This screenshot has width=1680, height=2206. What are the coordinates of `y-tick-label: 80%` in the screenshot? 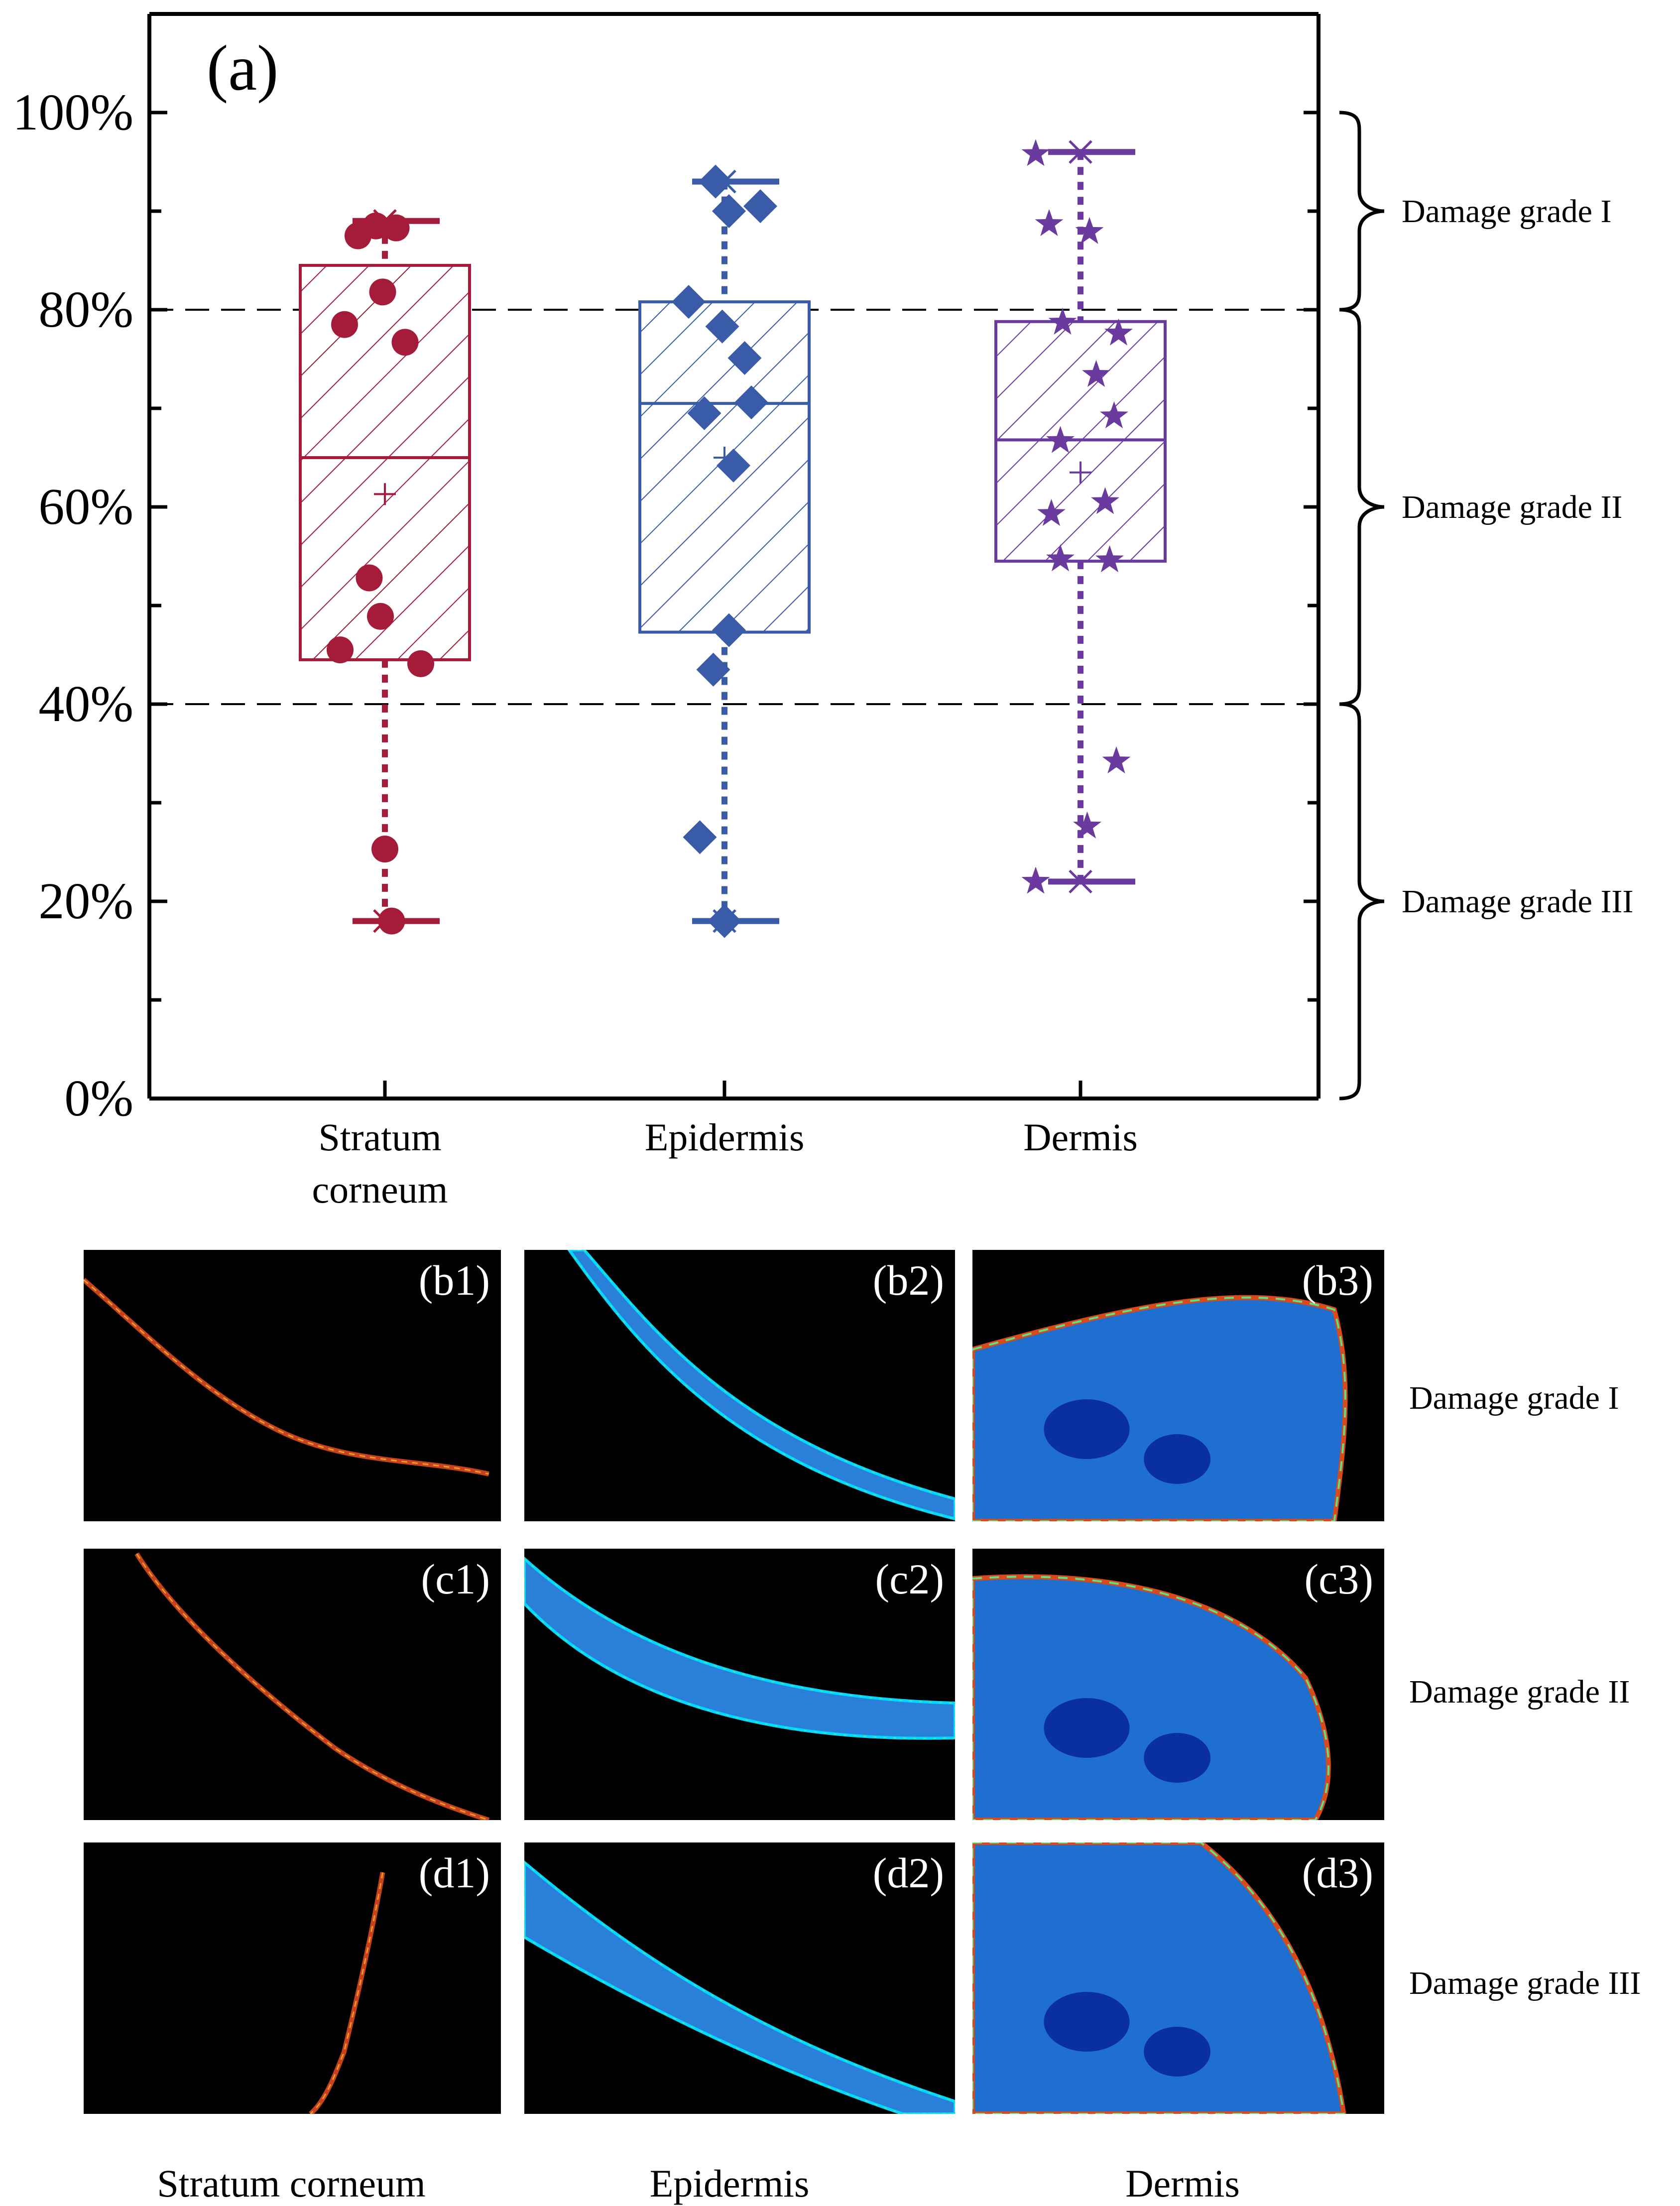 It's located at (85, 309).